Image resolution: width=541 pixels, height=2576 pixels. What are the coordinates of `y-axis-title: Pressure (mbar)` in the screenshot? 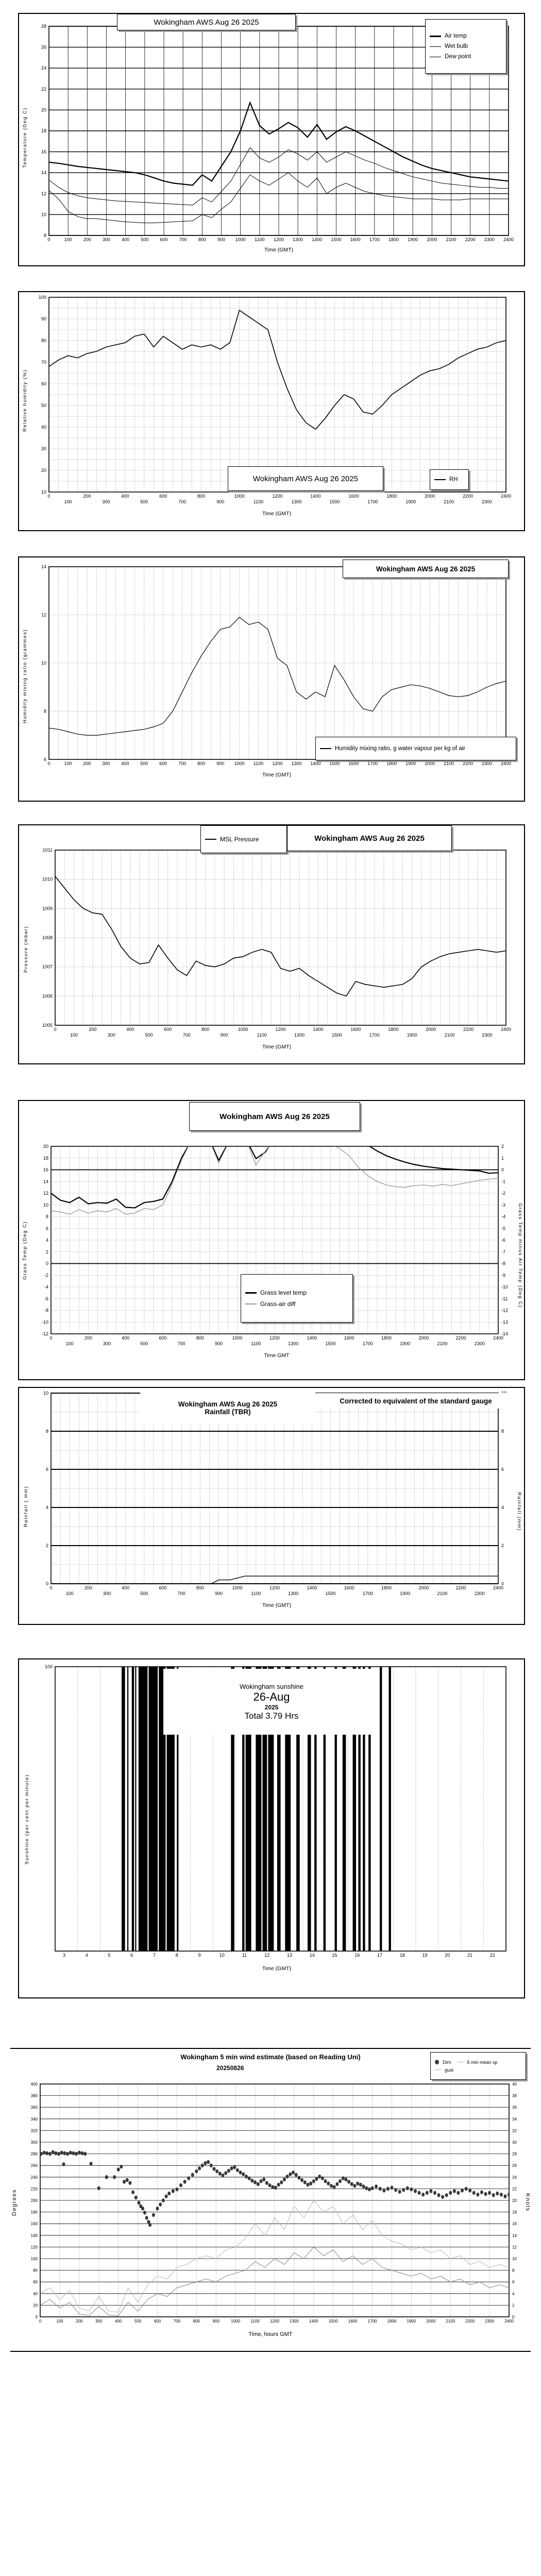 It's located at (26, 949).